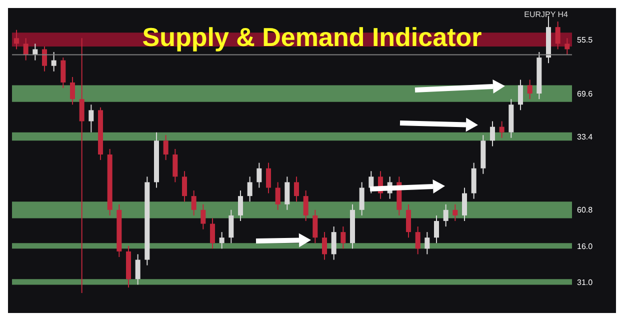 This screenshot has height=321, width=624. I want to click on band-label: 60.8, so click(585, 210).